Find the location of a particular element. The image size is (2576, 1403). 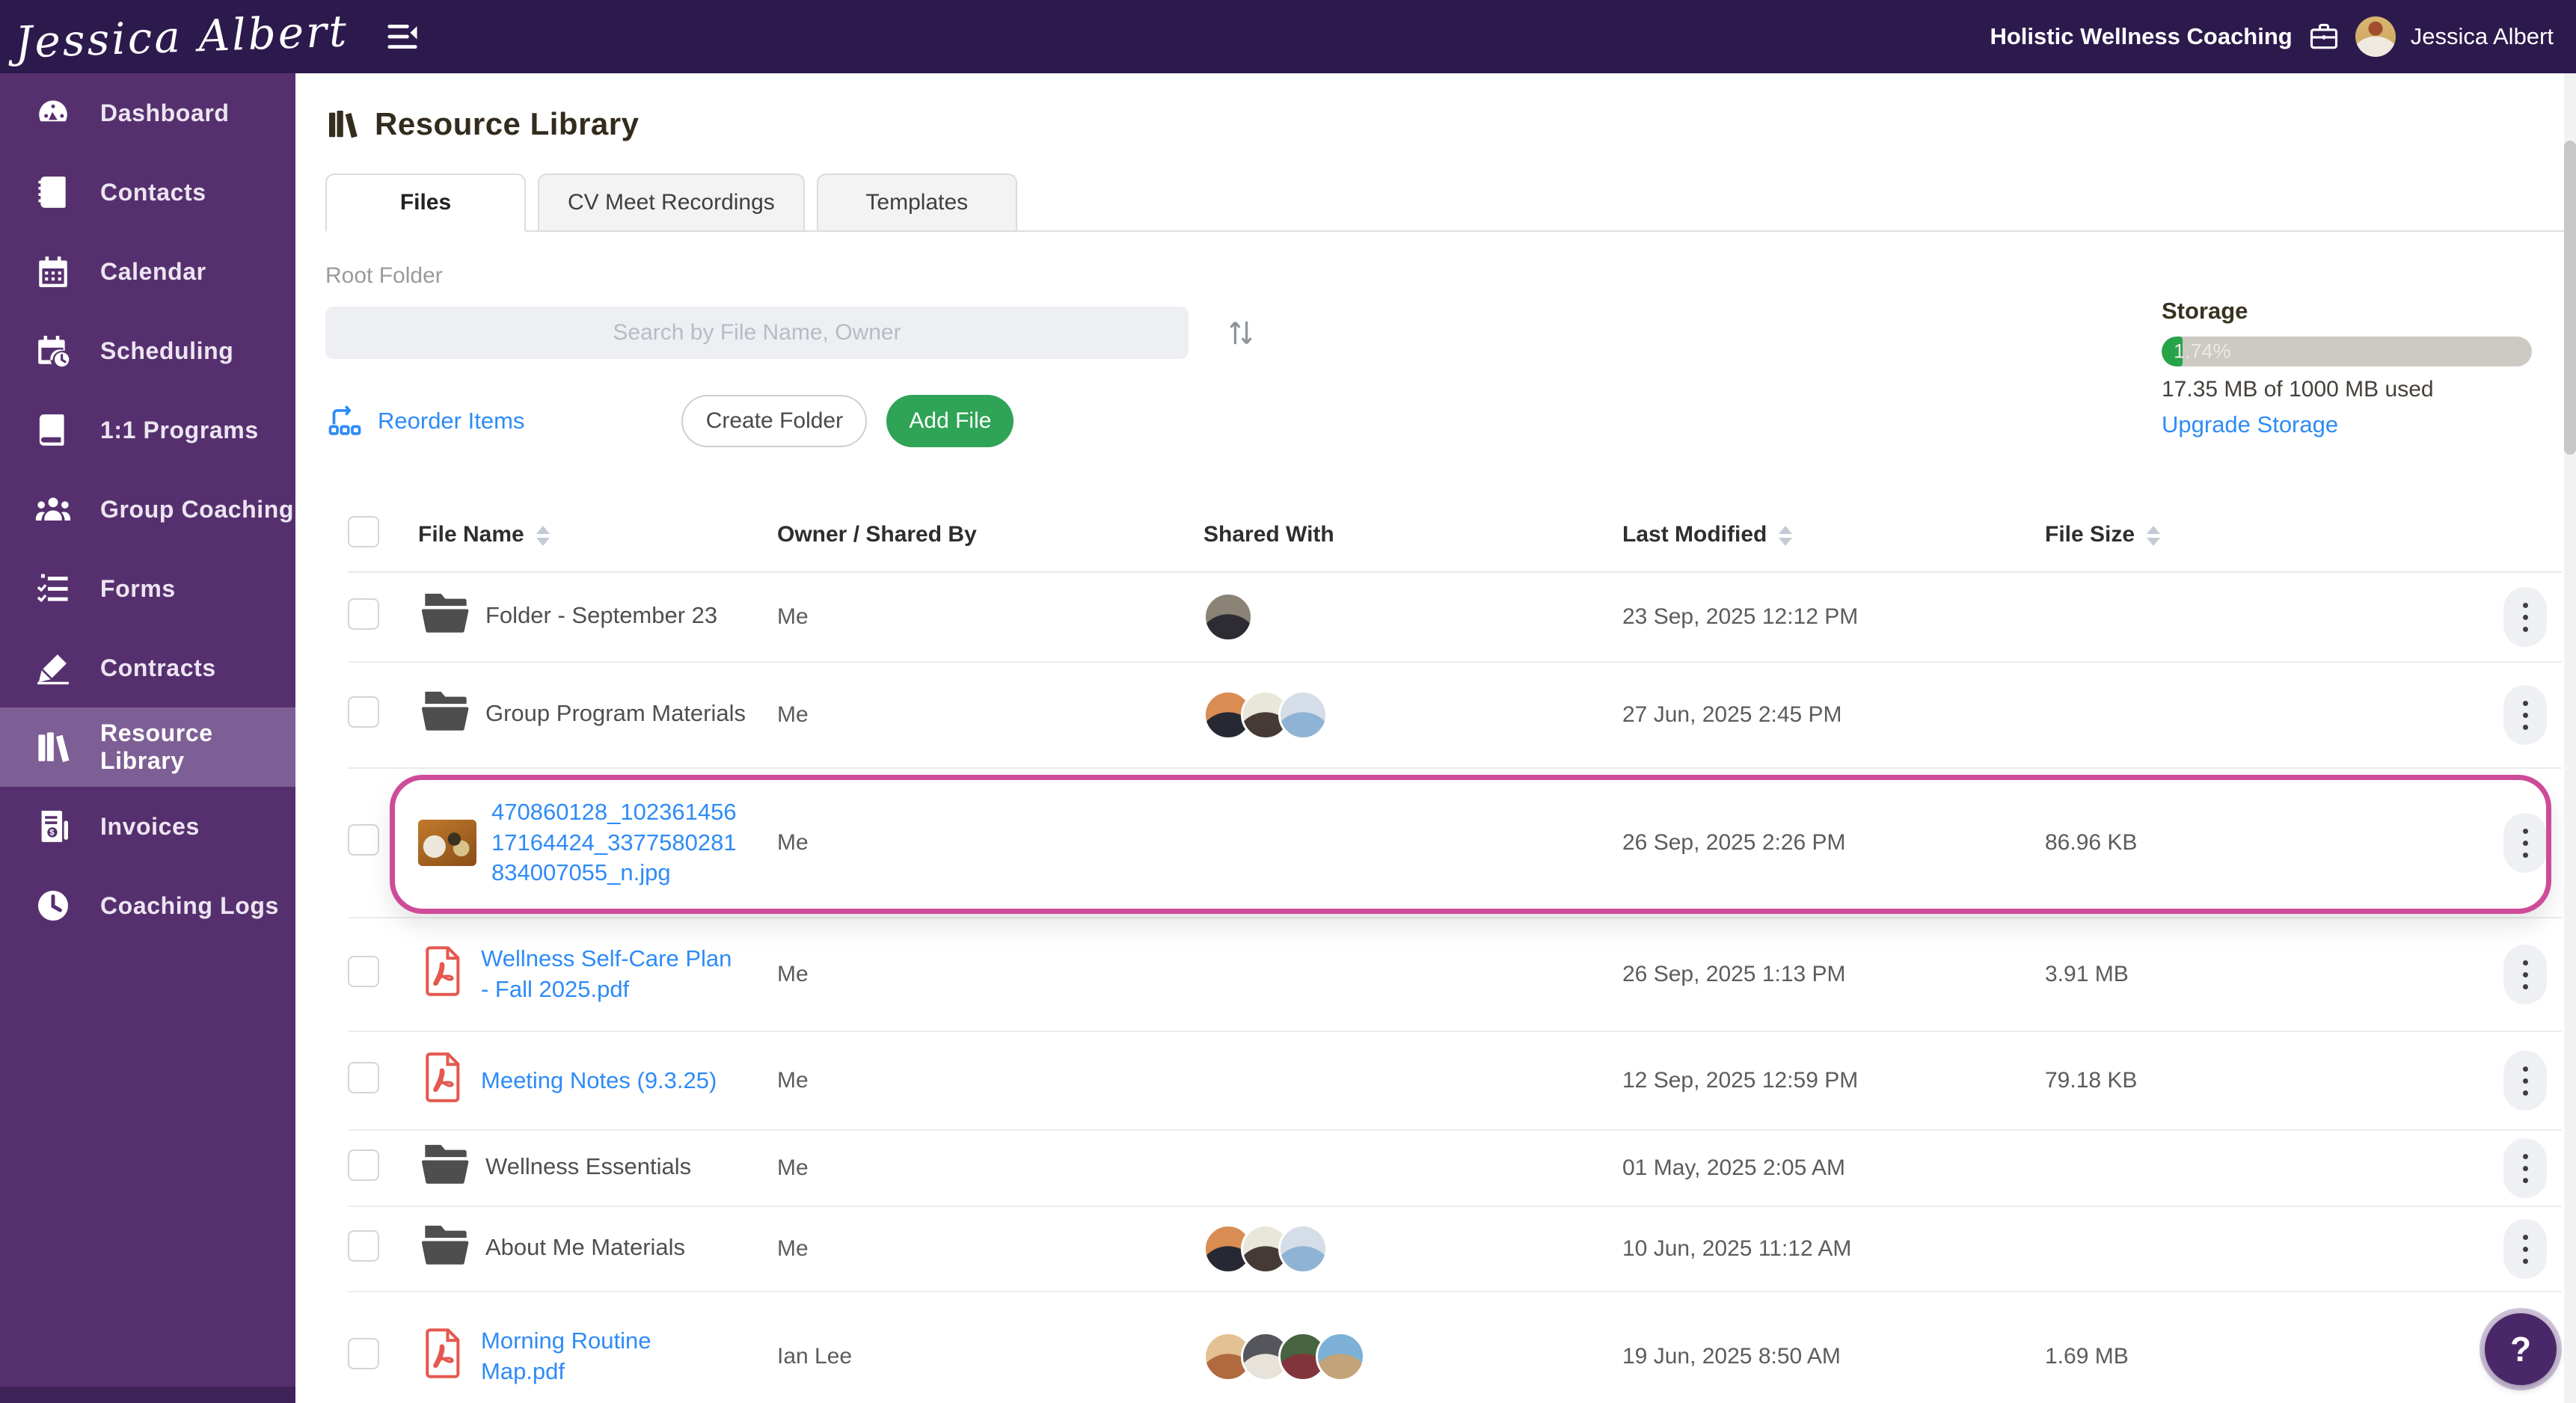

storage-progress-fill is located at coordinates (2172, 351).